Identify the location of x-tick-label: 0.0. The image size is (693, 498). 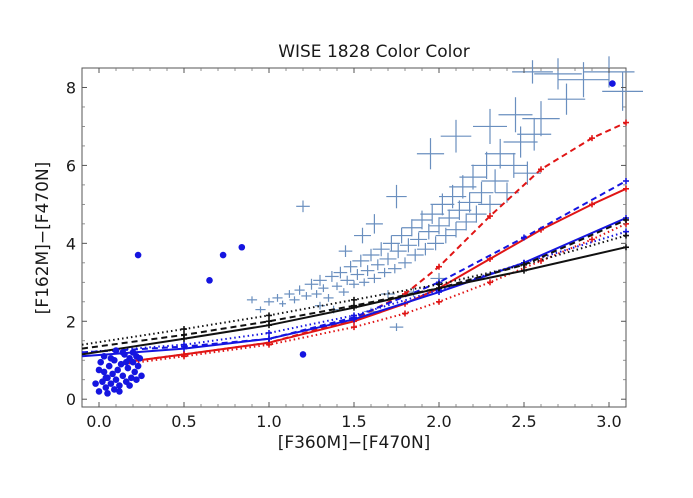
(98, 421).